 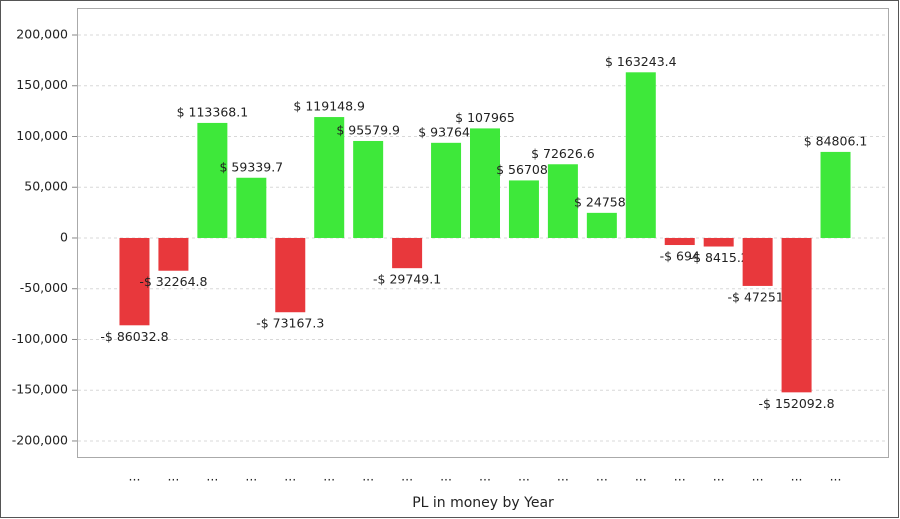 I want to click on y-tick-label: 200,000, so click(x=42, y=33).